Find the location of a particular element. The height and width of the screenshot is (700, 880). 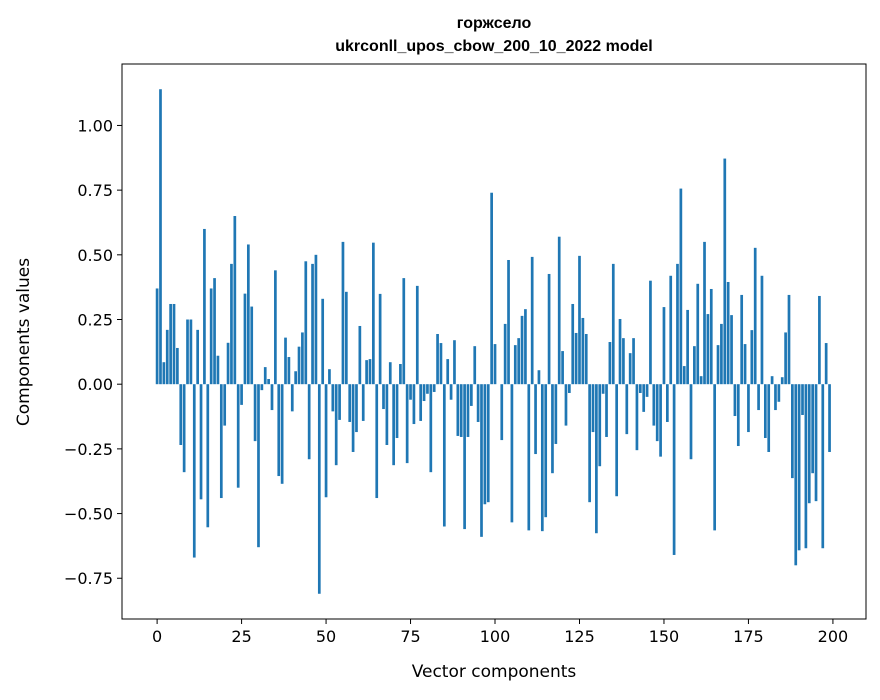

x-tick-label: 200 is located at coordinates (833, 636).